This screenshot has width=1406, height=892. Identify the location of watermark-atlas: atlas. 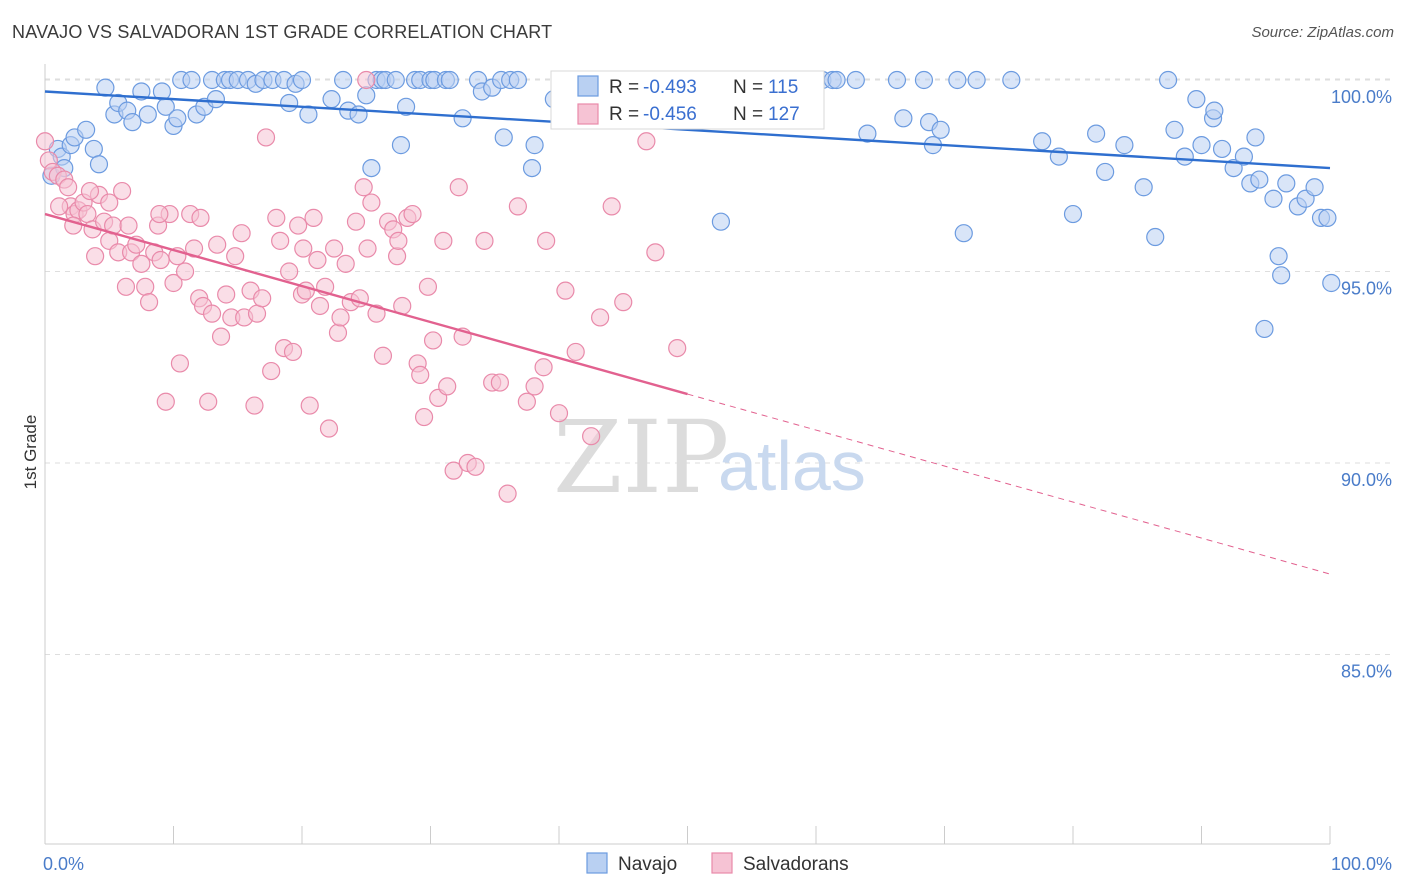
(792, 466).